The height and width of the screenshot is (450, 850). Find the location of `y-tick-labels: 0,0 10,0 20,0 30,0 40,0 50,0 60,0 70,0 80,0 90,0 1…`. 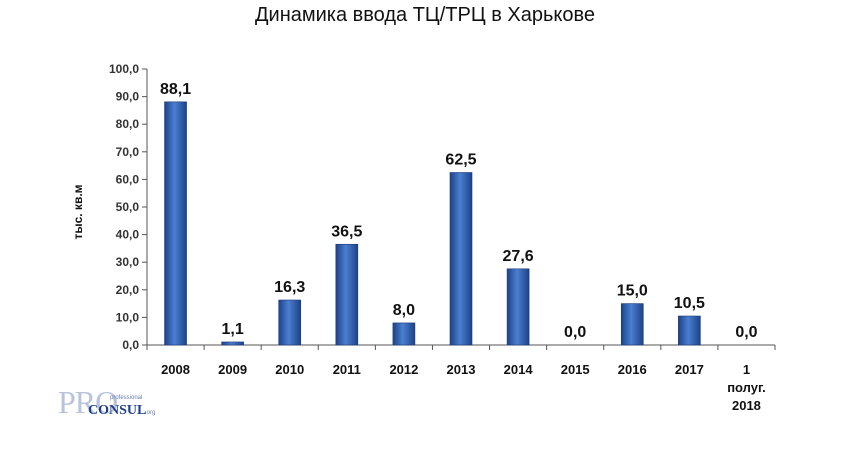

y-tick-labels: 0,0 10,0 20,0 30,0 40,0 50,0 60,0 70,0 80,0 90,0 1… is located at coordinates (124, 207).